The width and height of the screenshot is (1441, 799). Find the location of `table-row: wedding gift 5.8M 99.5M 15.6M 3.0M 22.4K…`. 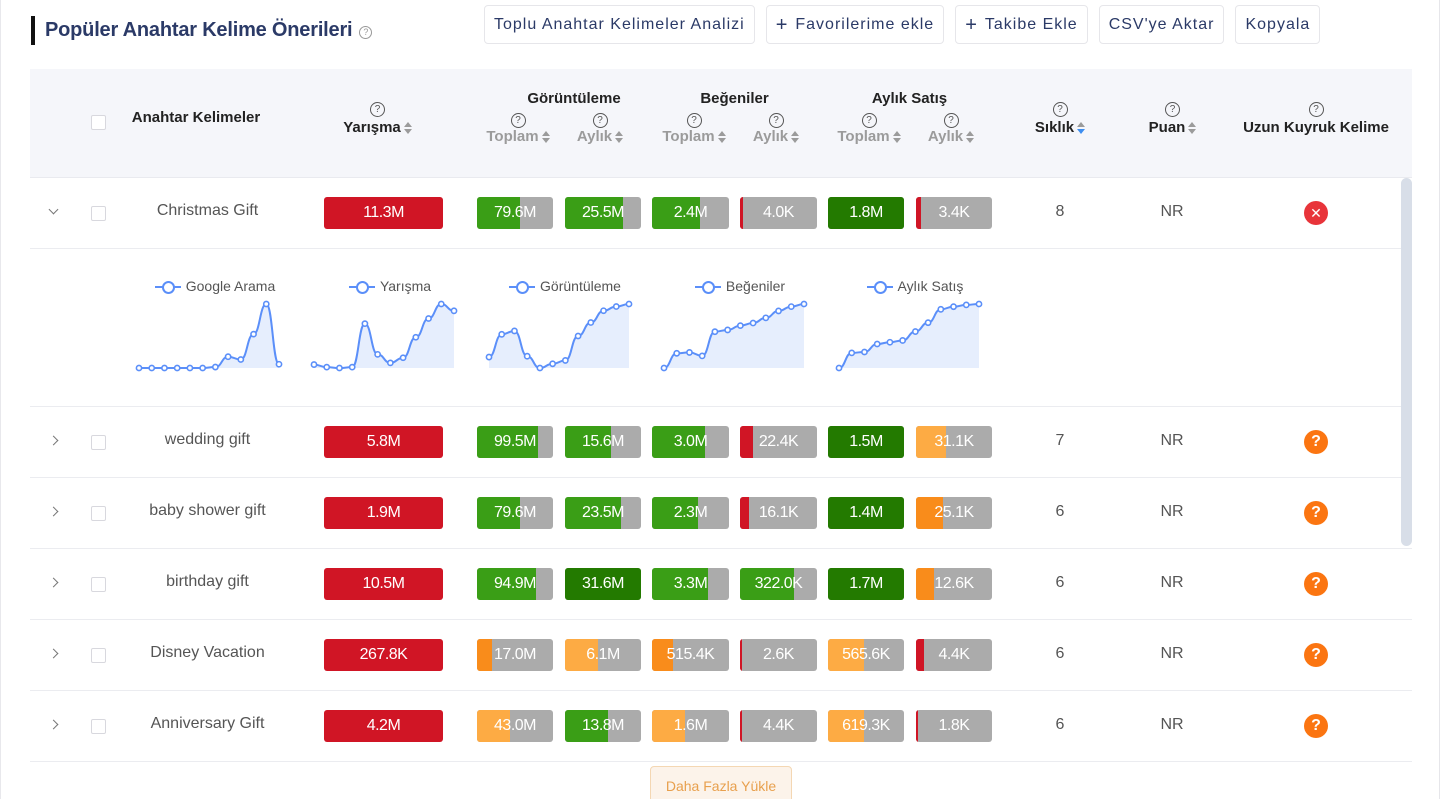

table-row: wedding gift 5.8M 99.5M 15.6M 3.0M 22.4K… is located at coordinates (721, 442).